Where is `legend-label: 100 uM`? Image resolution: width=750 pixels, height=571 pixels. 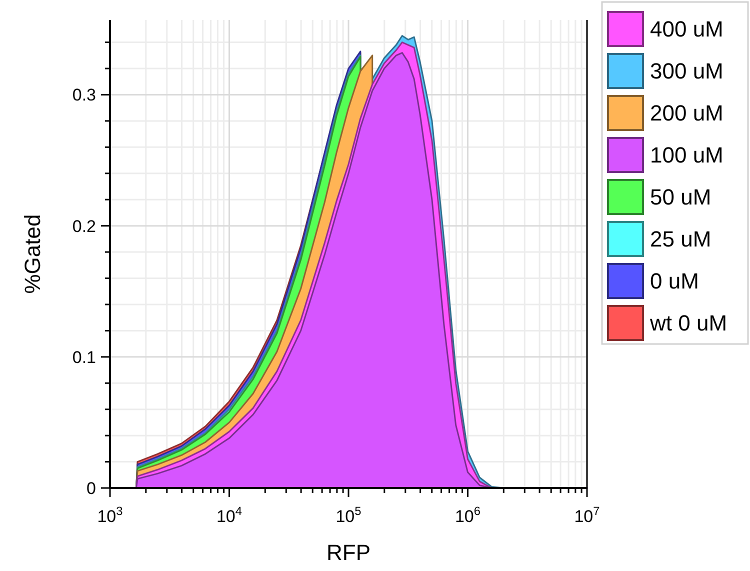 legend-label: 100 uM is located at coordinates (687, 155).